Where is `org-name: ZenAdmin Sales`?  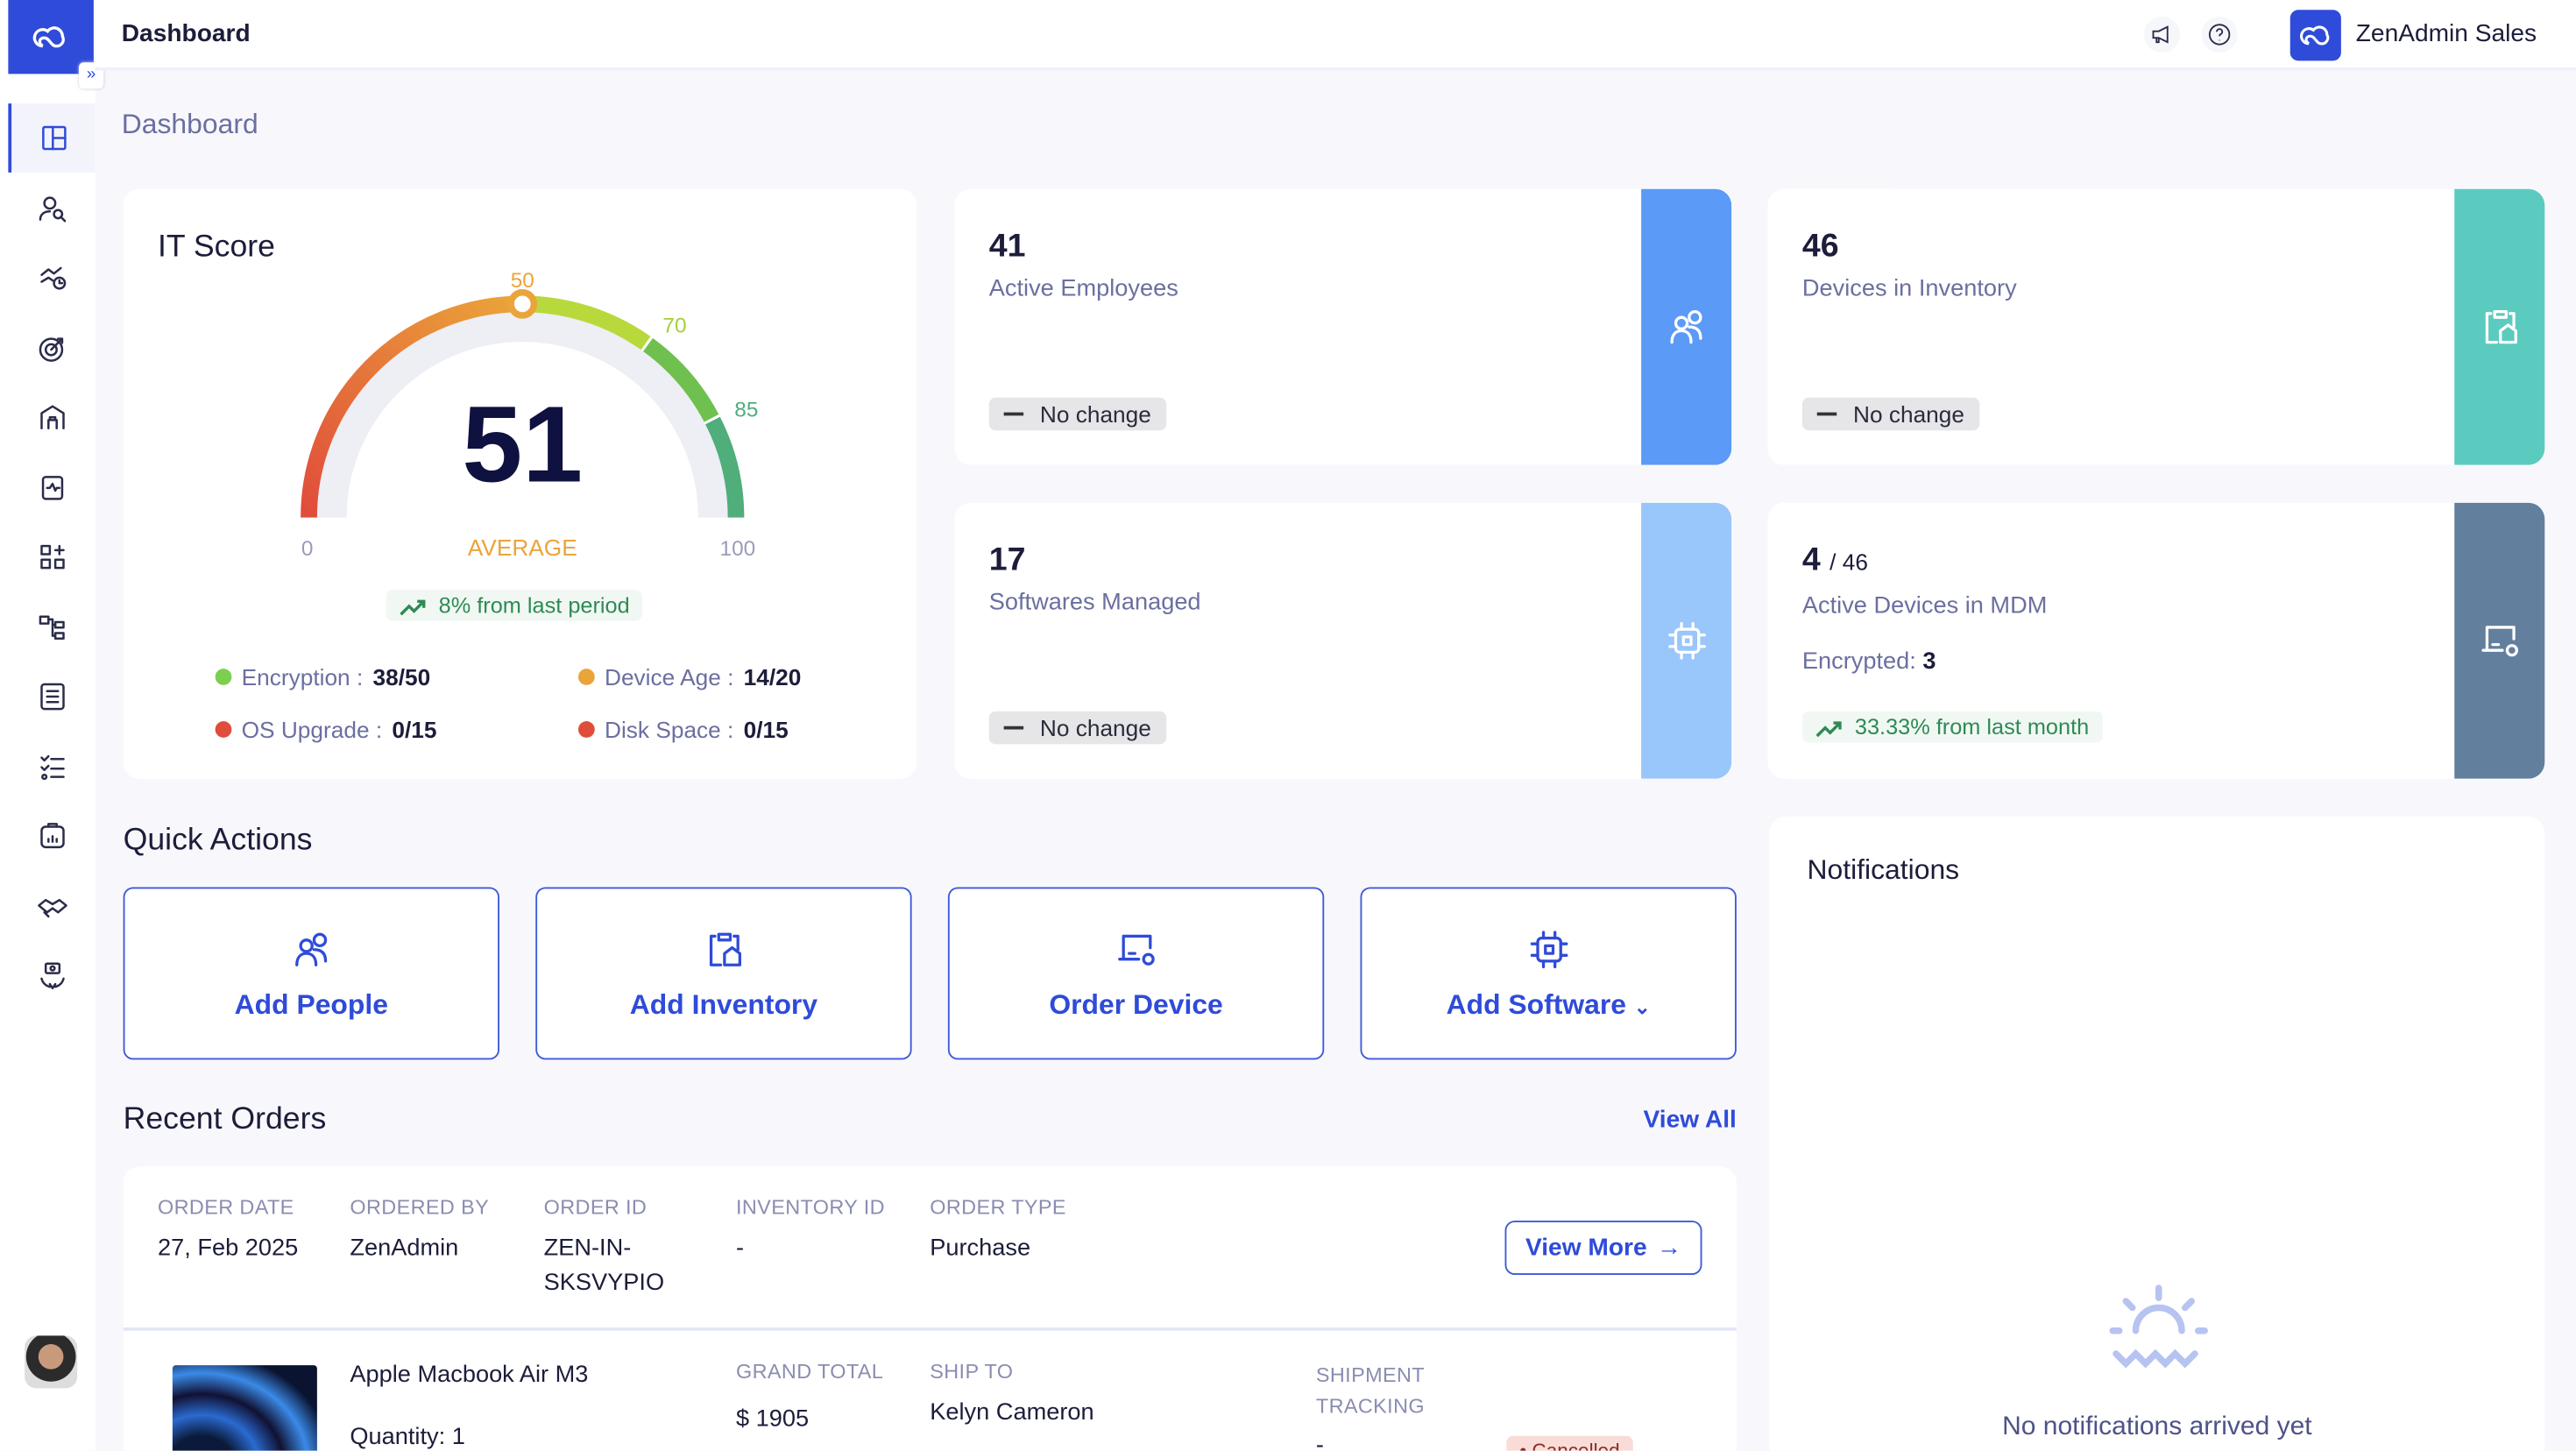
org-name: ZenAdmin Sales is located at coordinates (2446, 33).